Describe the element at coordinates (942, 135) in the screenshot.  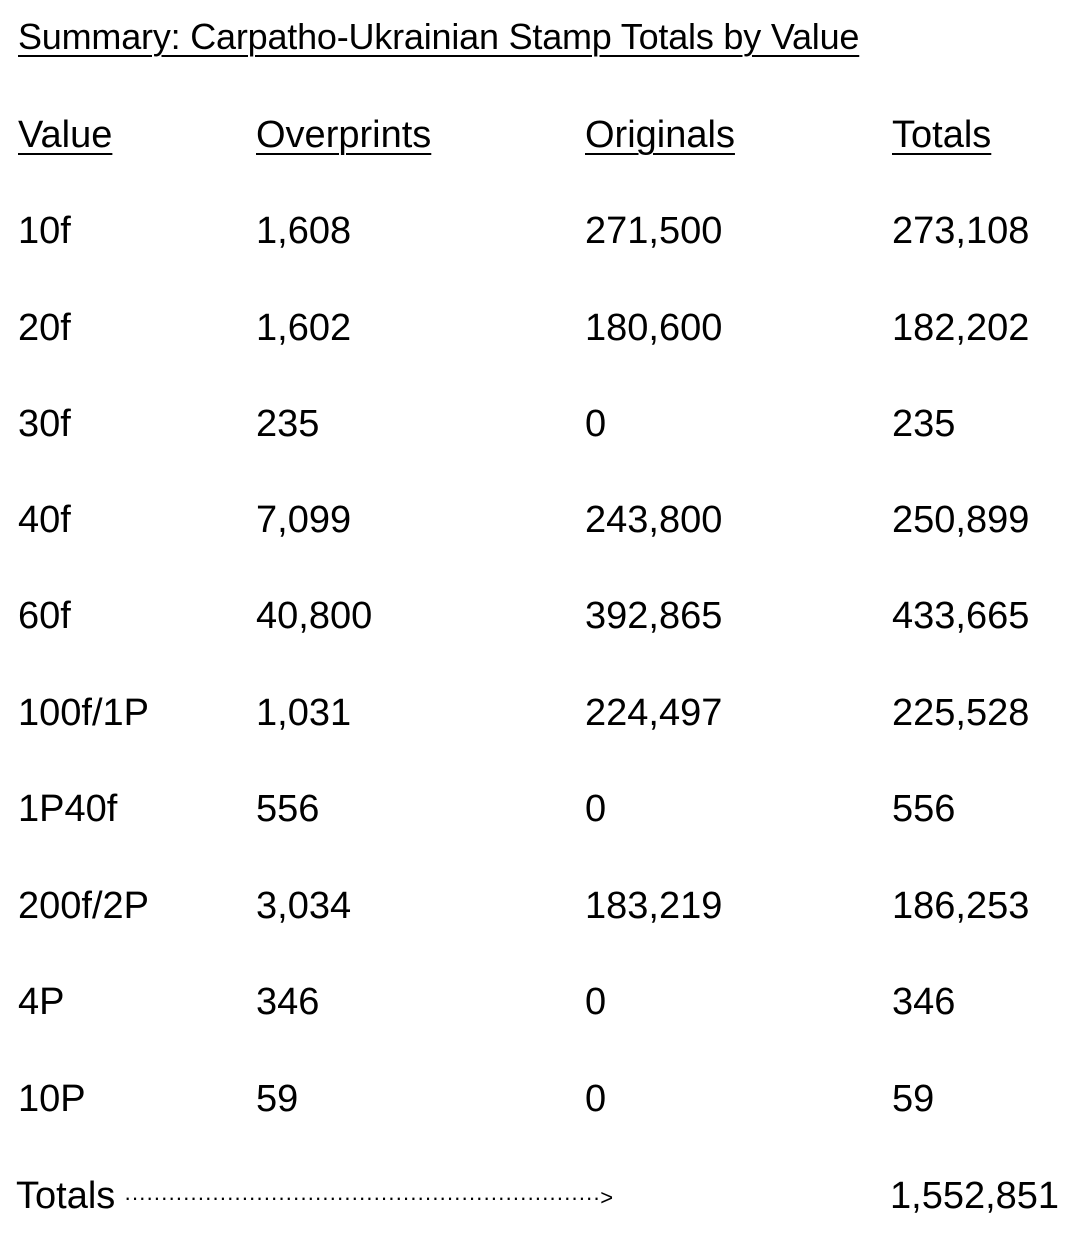
I see `column-header-totals: Totals` at that location.